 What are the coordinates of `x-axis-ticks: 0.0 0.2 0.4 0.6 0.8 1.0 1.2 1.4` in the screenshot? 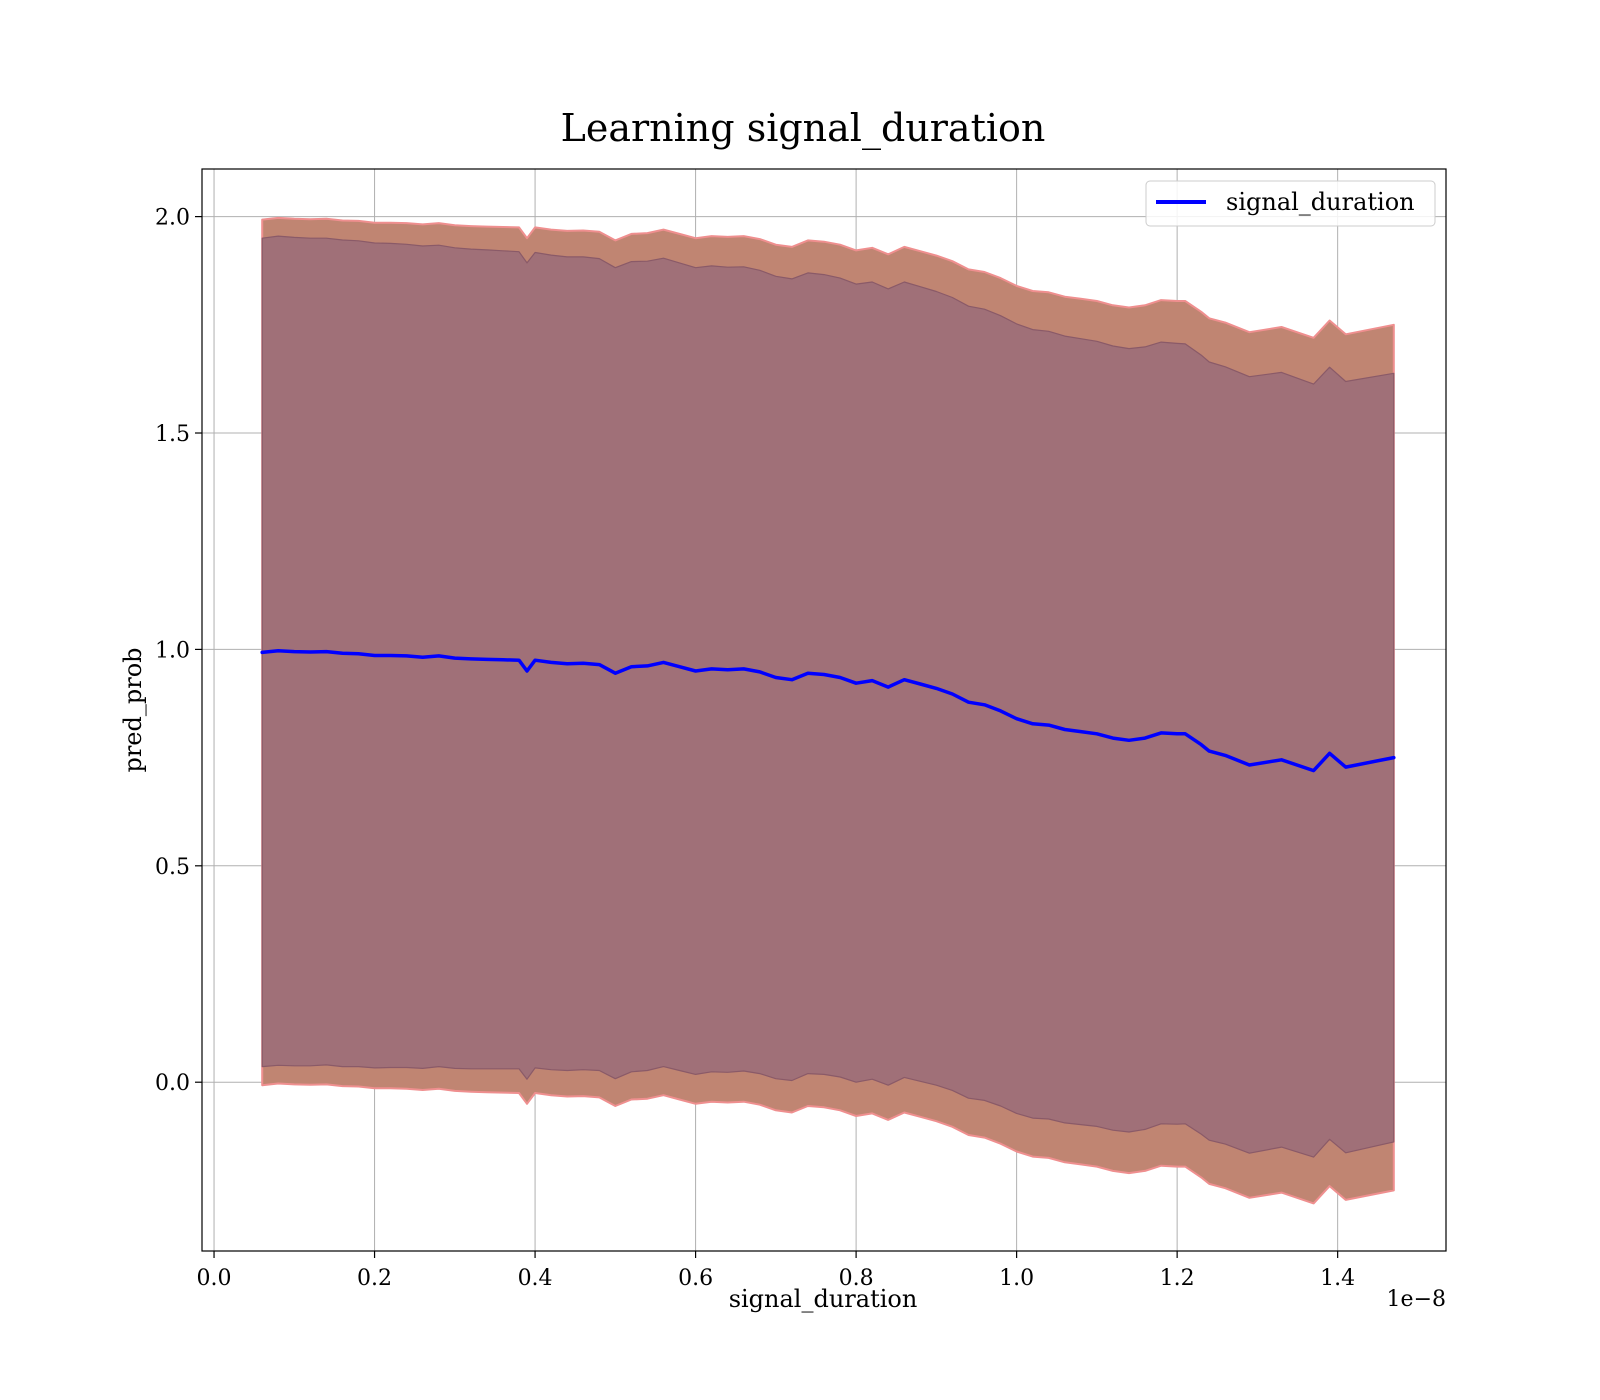 It's located at (776, 1271).